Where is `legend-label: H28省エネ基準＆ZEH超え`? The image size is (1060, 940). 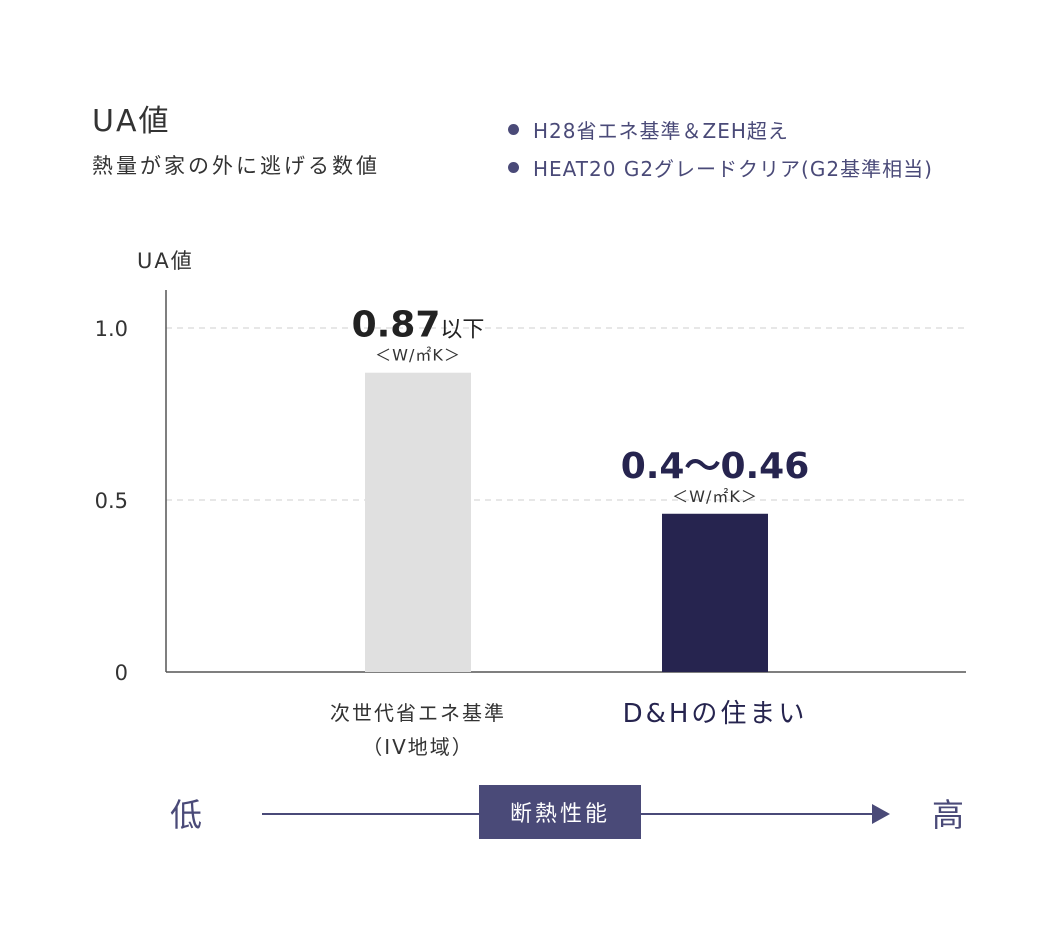 legend-label: H28省エネ基準＆ZEH超え is located at coordinates (661, 130).